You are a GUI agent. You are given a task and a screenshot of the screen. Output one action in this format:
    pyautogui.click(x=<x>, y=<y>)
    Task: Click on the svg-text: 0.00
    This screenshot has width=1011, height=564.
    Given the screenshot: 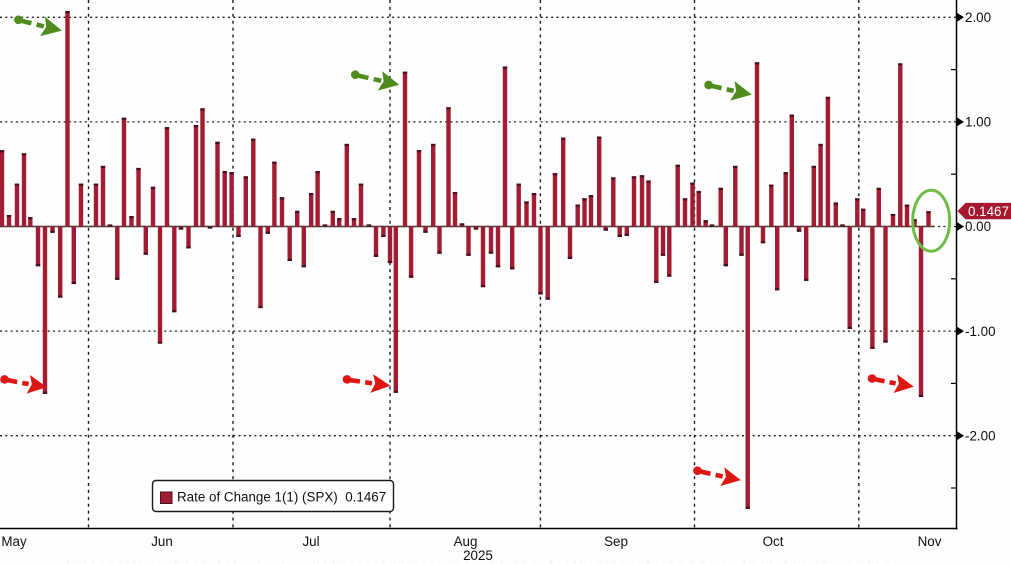 What is the action you would take?
    pyautogui.click(x=978, y=226)
    